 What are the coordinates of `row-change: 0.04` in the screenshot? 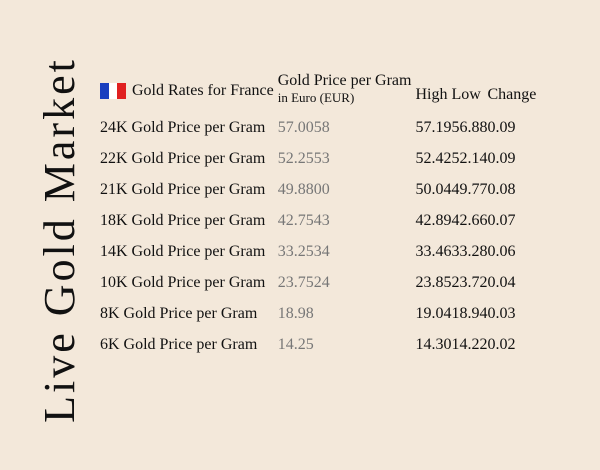 It's located at (501, 282).